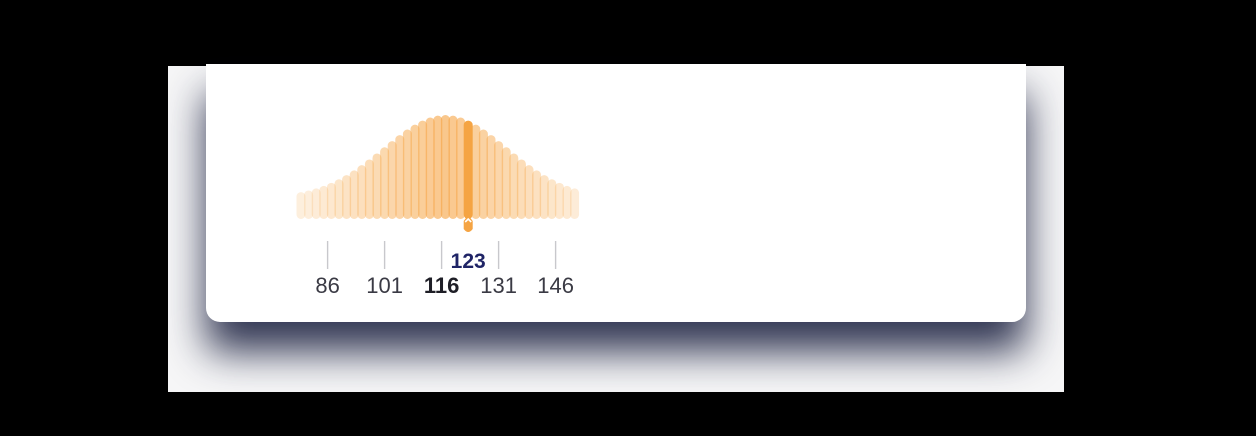  I want to click on chevron-up-icon, so click(468, 220).